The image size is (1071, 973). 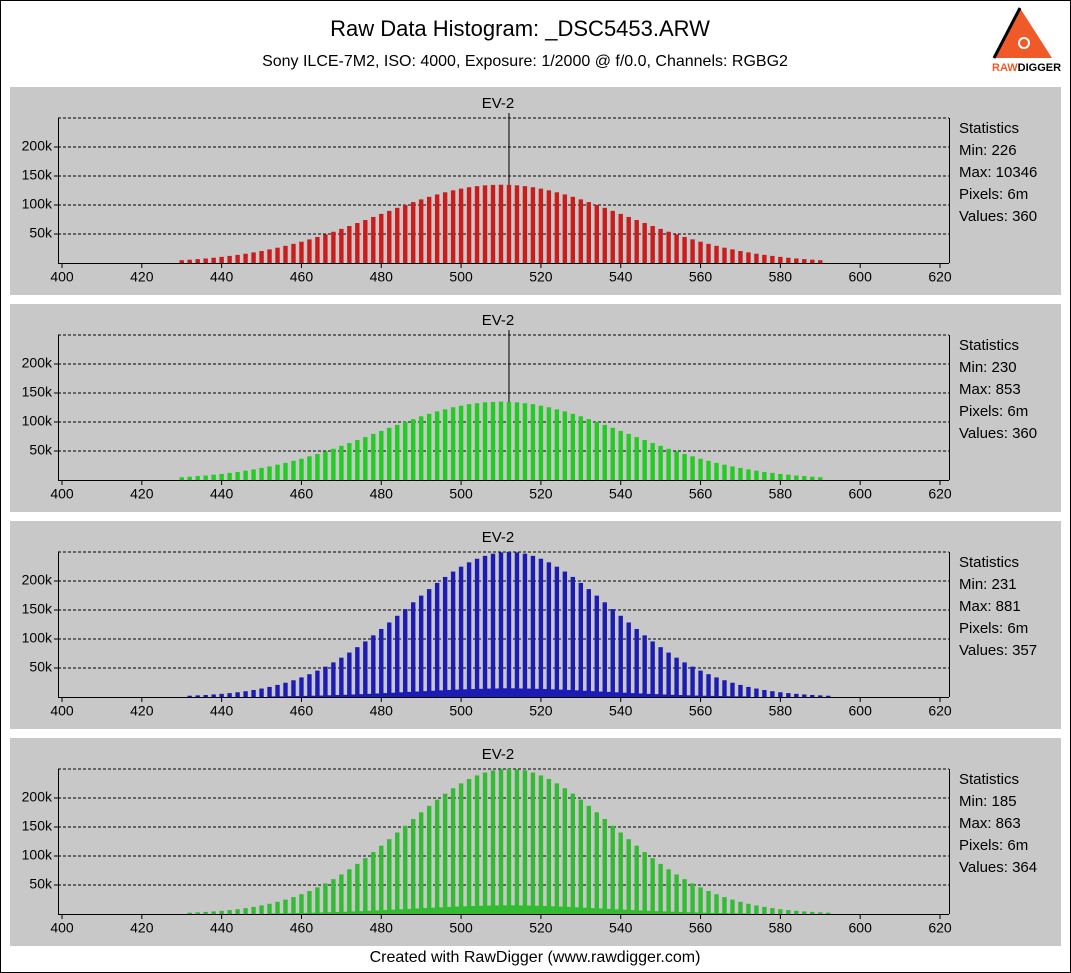 What do you see at coordinates (142, 277) in the screenshot?
I see `x-tick-label: 420` at bounding box center [142, 277].